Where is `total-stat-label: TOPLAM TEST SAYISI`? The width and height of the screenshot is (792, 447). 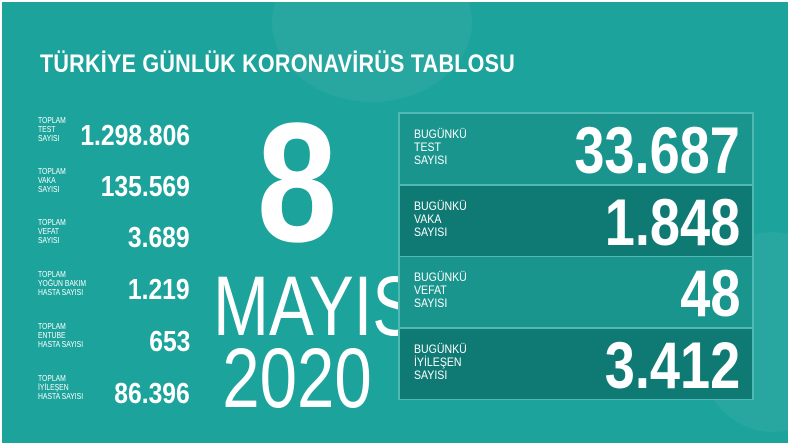
total-stat-label: TOPLAM TEST SAYISI is located at coordinates (52, 129).